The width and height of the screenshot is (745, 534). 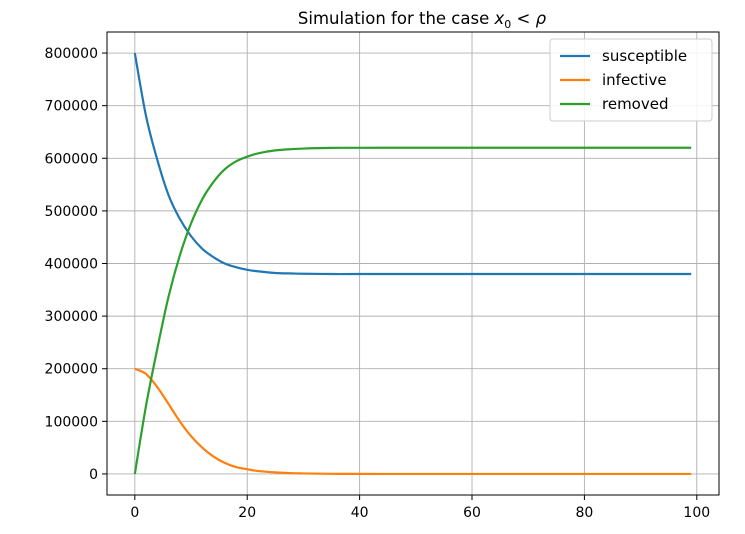 What do you see at coordinates (644, 56) in the screenshot?
I see `legend-label-susceptible: susceptible` at bounding box center [644, 56].